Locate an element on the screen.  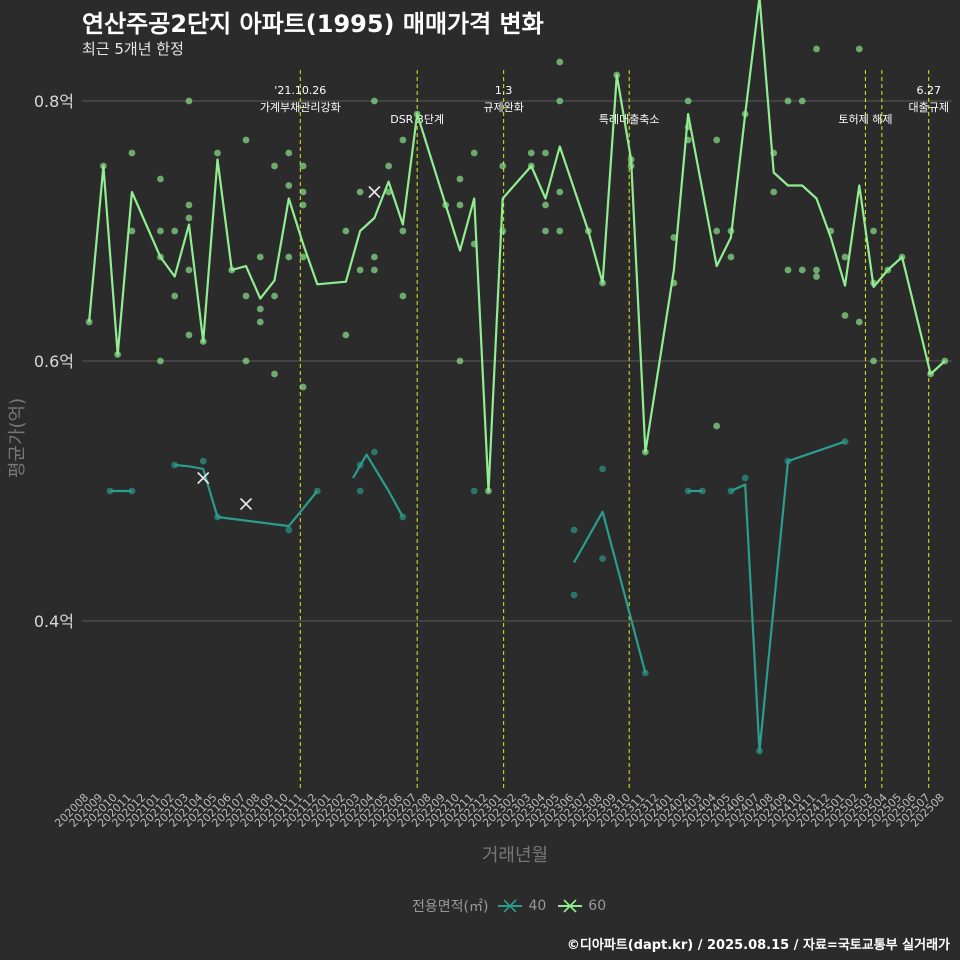
event-label: 1.3 규제완화 is located at coordinates (503, 99).